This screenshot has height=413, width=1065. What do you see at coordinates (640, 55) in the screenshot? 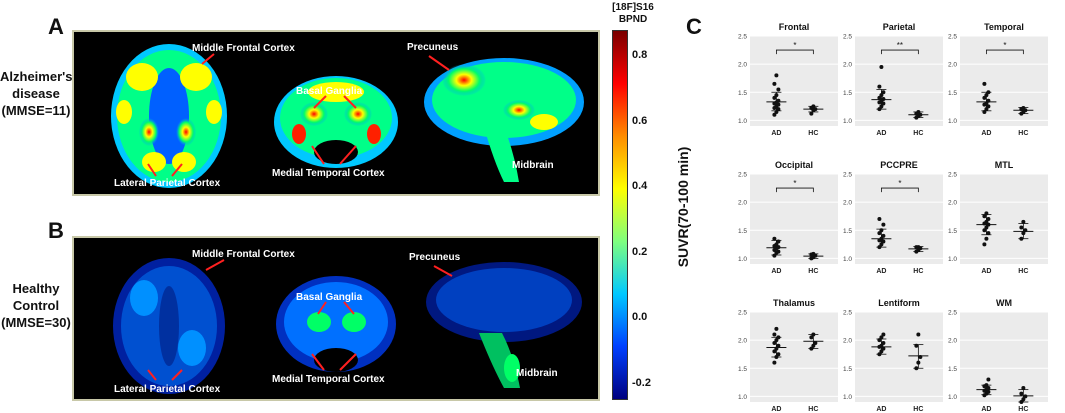
I see `colorbar-tick: 0.8` at bounding box center [640, 55].